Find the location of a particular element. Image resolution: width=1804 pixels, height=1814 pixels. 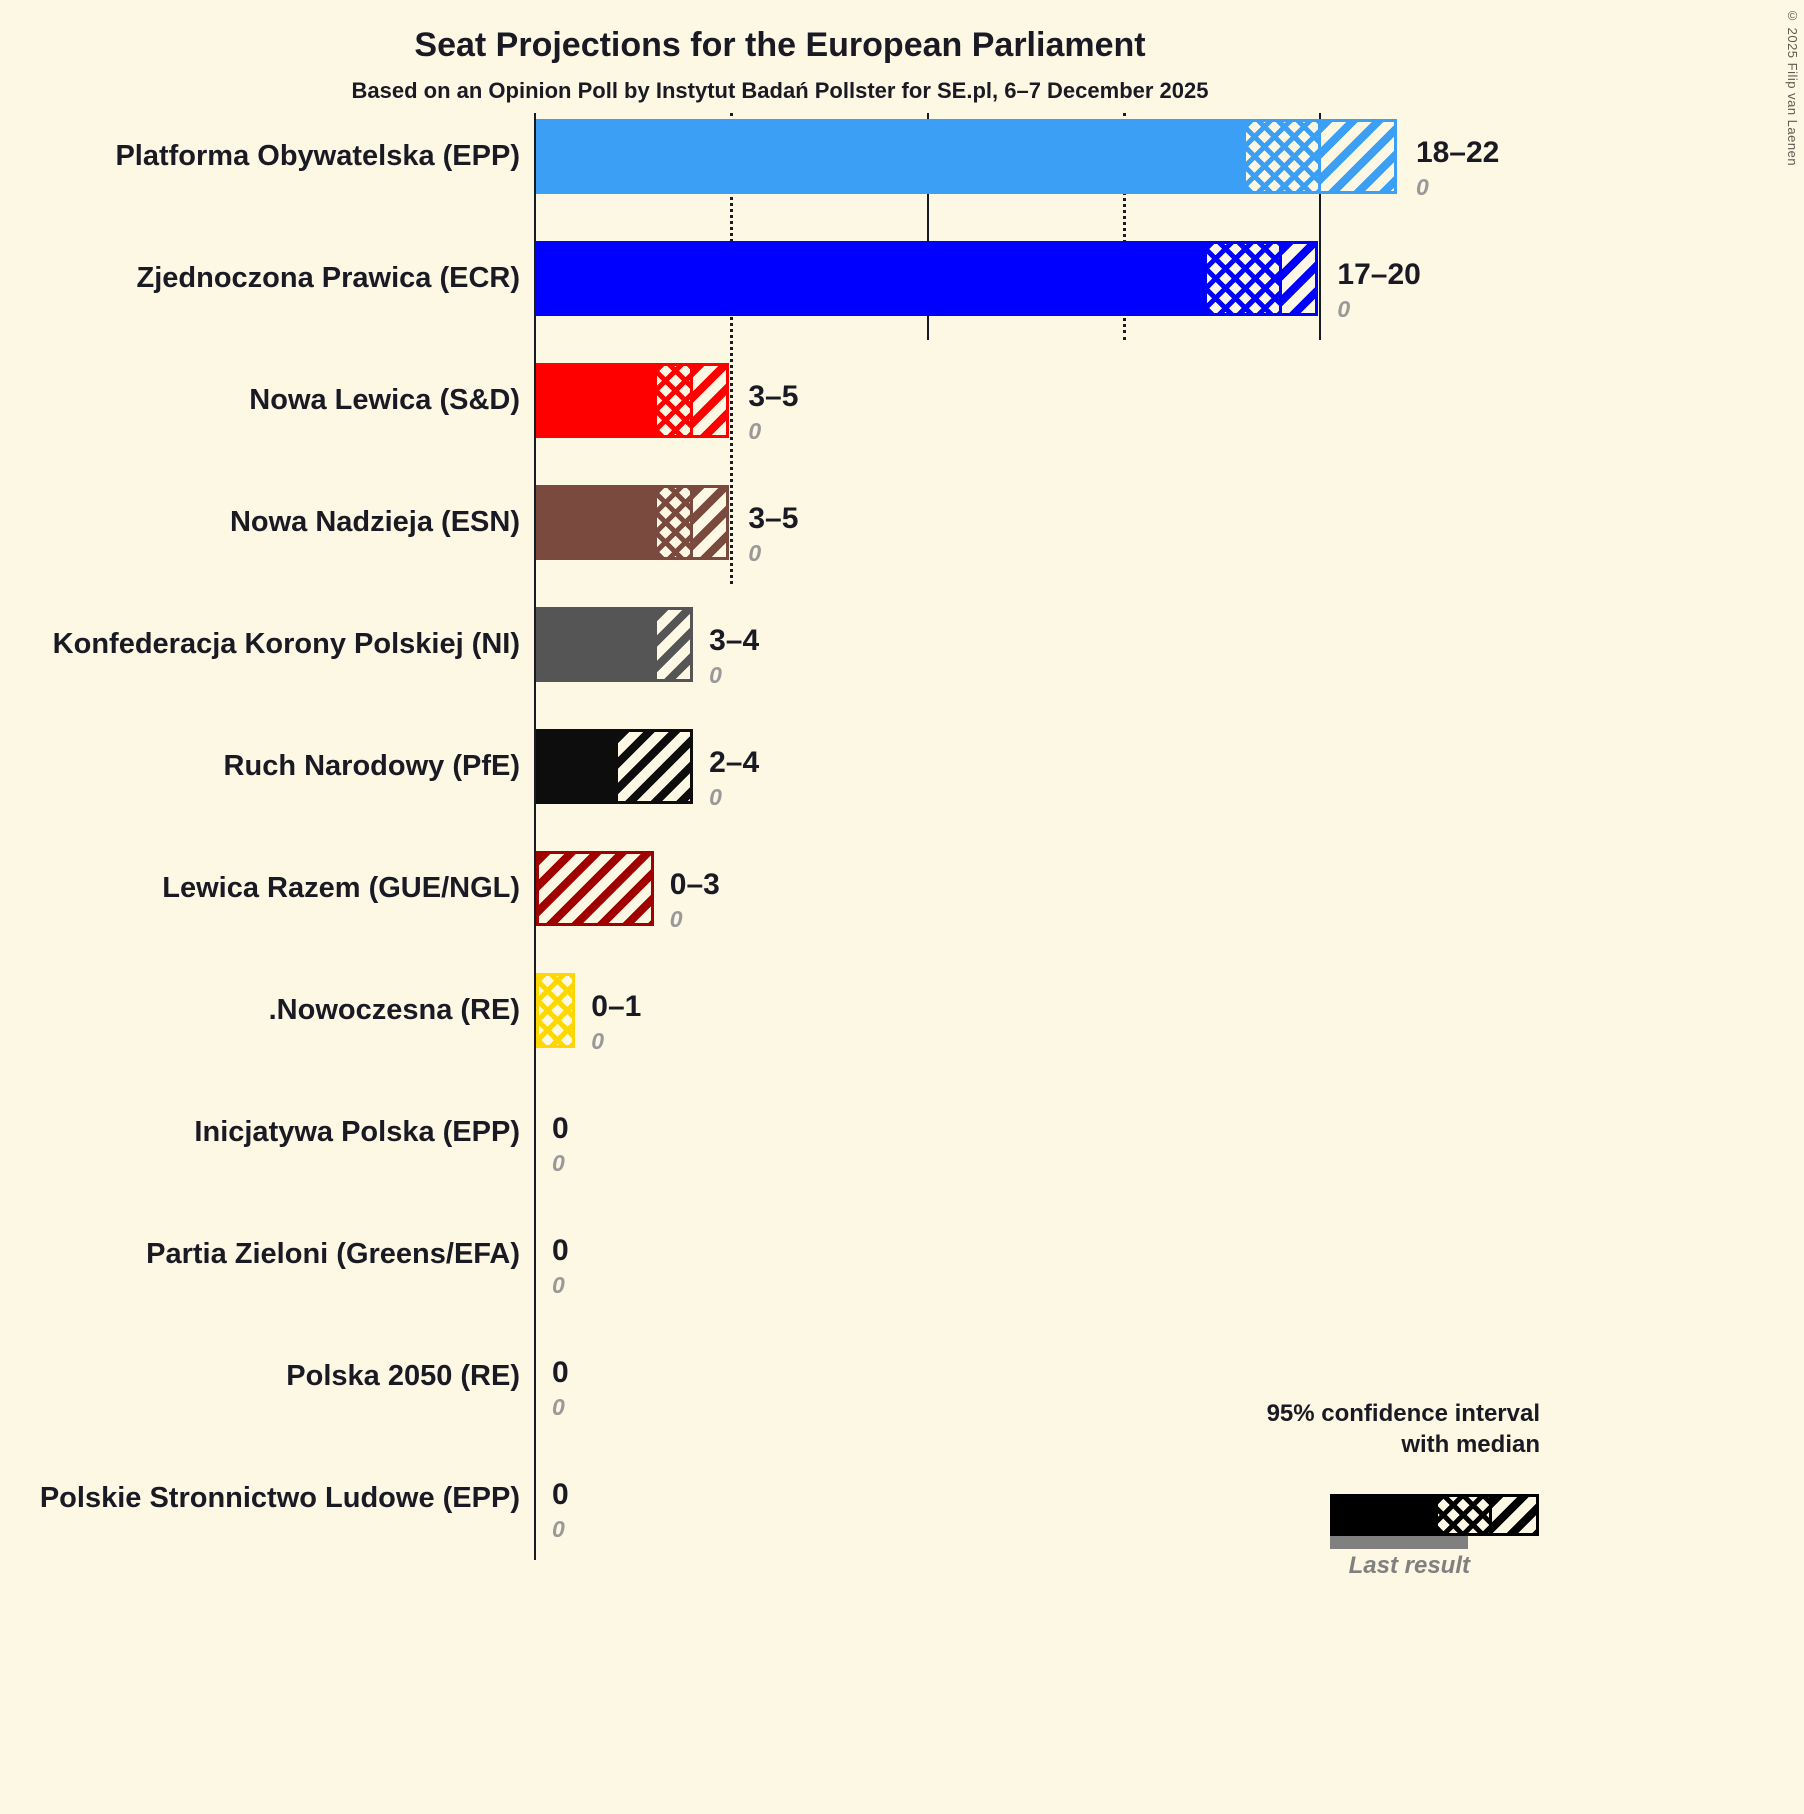

party-label: Polskie Stronnictwo Ludowe (EPP) is located at coordinates (279, 1498).